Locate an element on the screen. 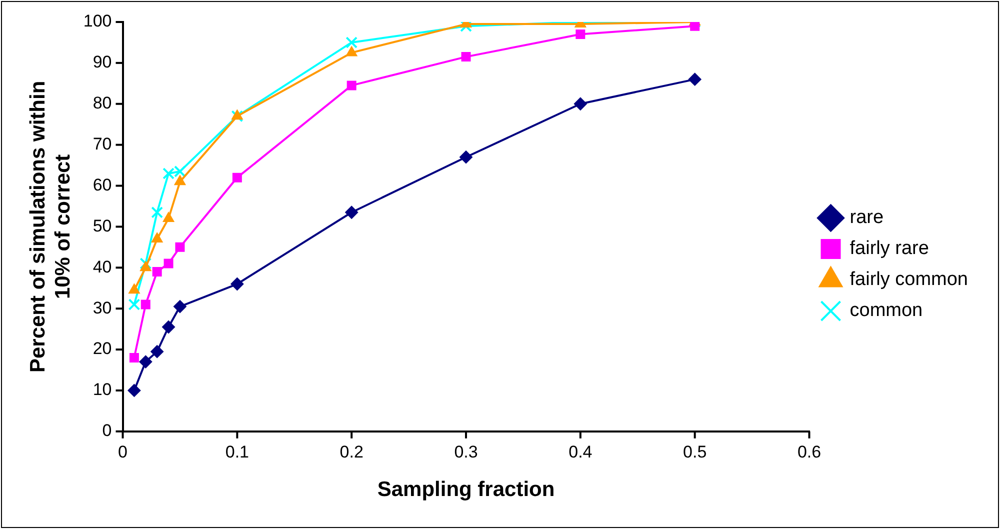 The height and width of the screenshot is (529, 1000). x-tick-label: 0.3 is located at coordinates (466, 452).